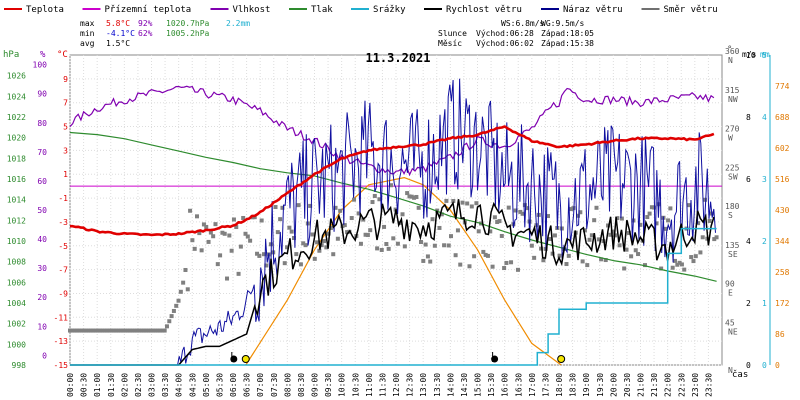  What do you see at coordinates (301, 385) in the screenshot?
I see `tick-label: 08:30` at bounding box center [301, 385].